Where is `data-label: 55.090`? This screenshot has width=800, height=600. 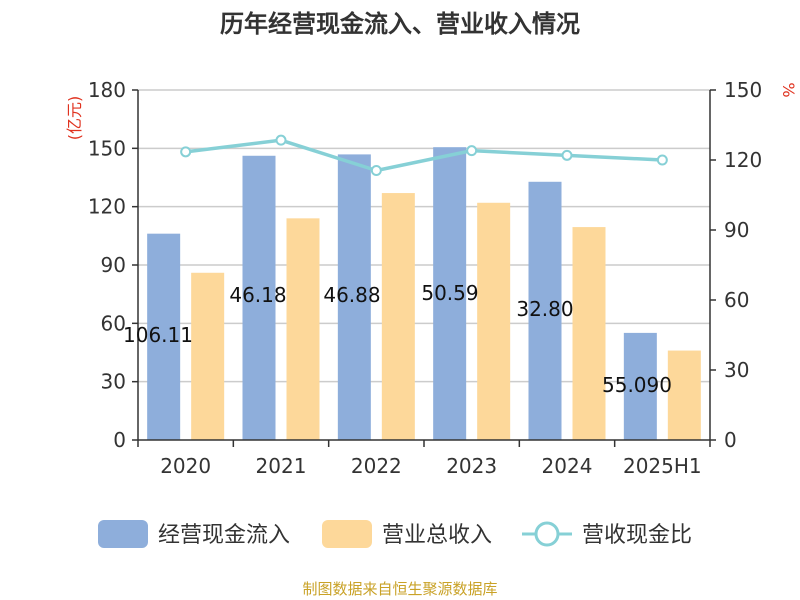 data-label: 55.090 is located at coordinates (637, 385).